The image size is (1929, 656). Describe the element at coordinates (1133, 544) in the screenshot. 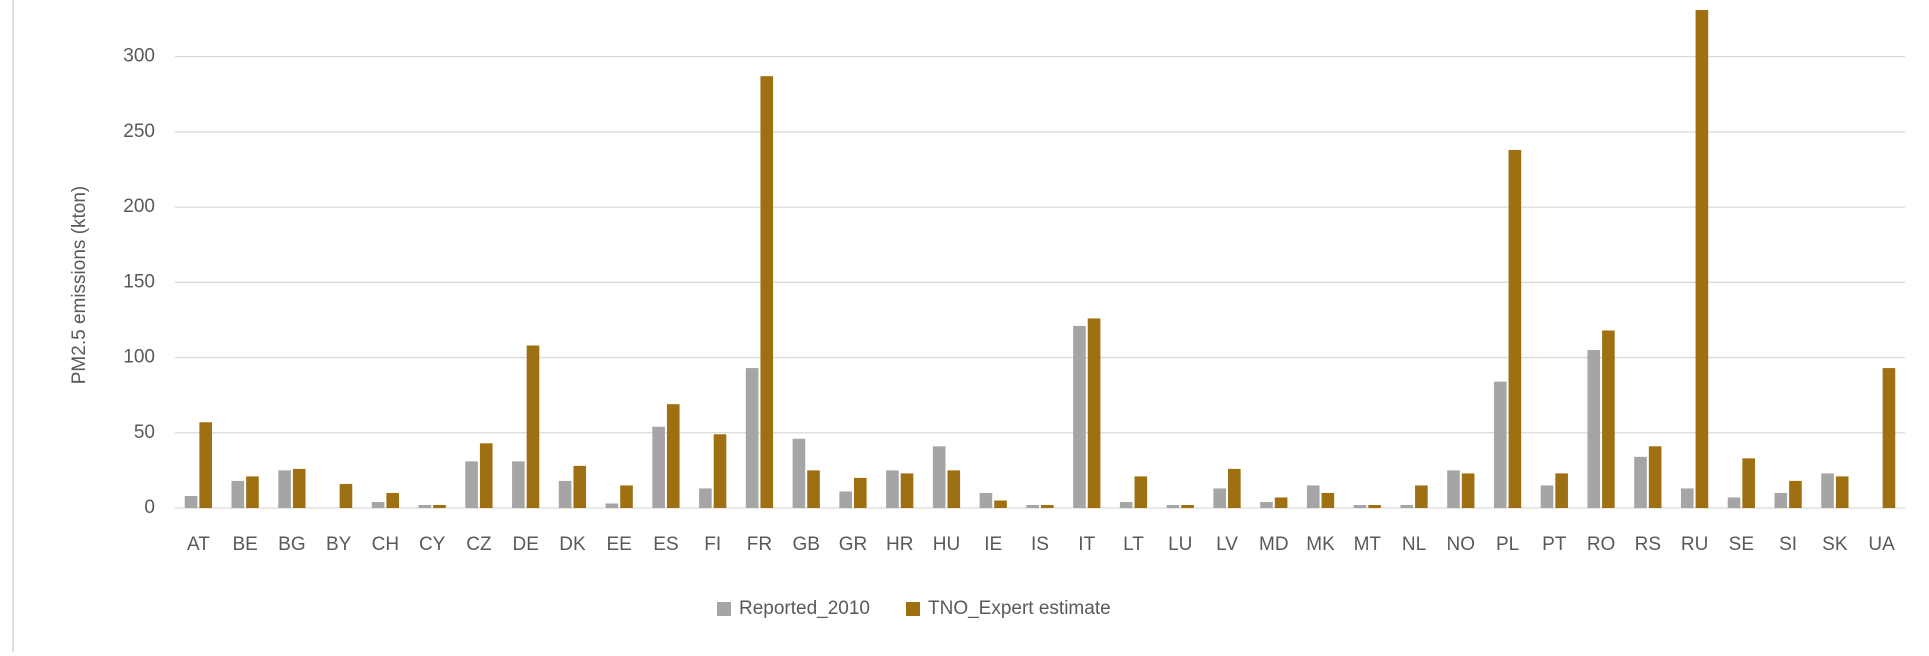

I see `x-tick-label: LT` at that location.